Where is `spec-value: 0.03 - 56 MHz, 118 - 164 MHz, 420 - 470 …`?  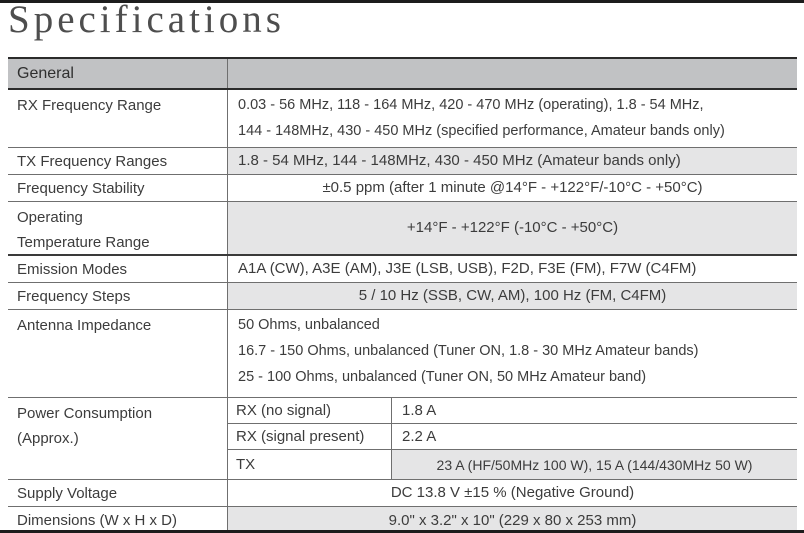
spec-value: 0.03 - 56 MHz, 118 - 164 MHz, 420 - 470 … is located at coordinates (512, 118).